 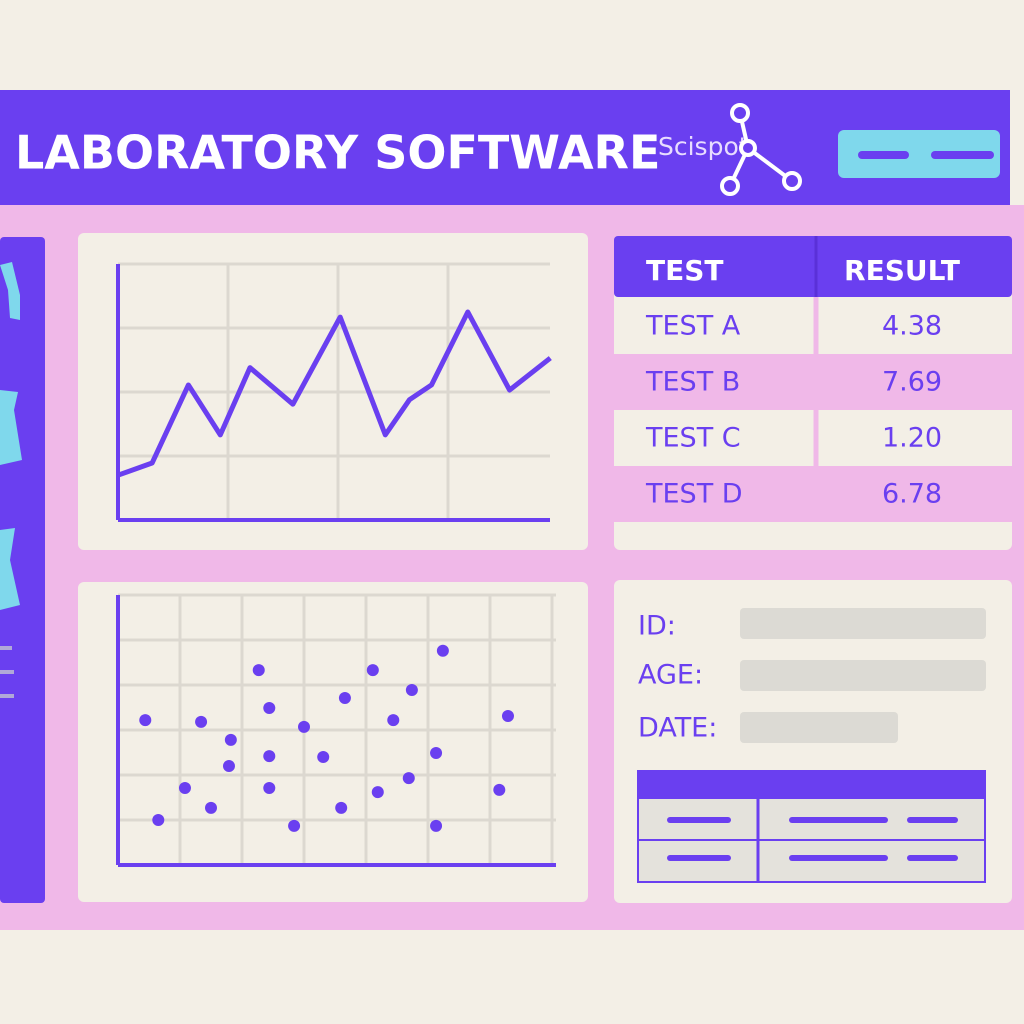 What do you see at coordinates (912, 326) in the screenshot?
I see `table-cell: 4.38` at bounding box center [912, 326].